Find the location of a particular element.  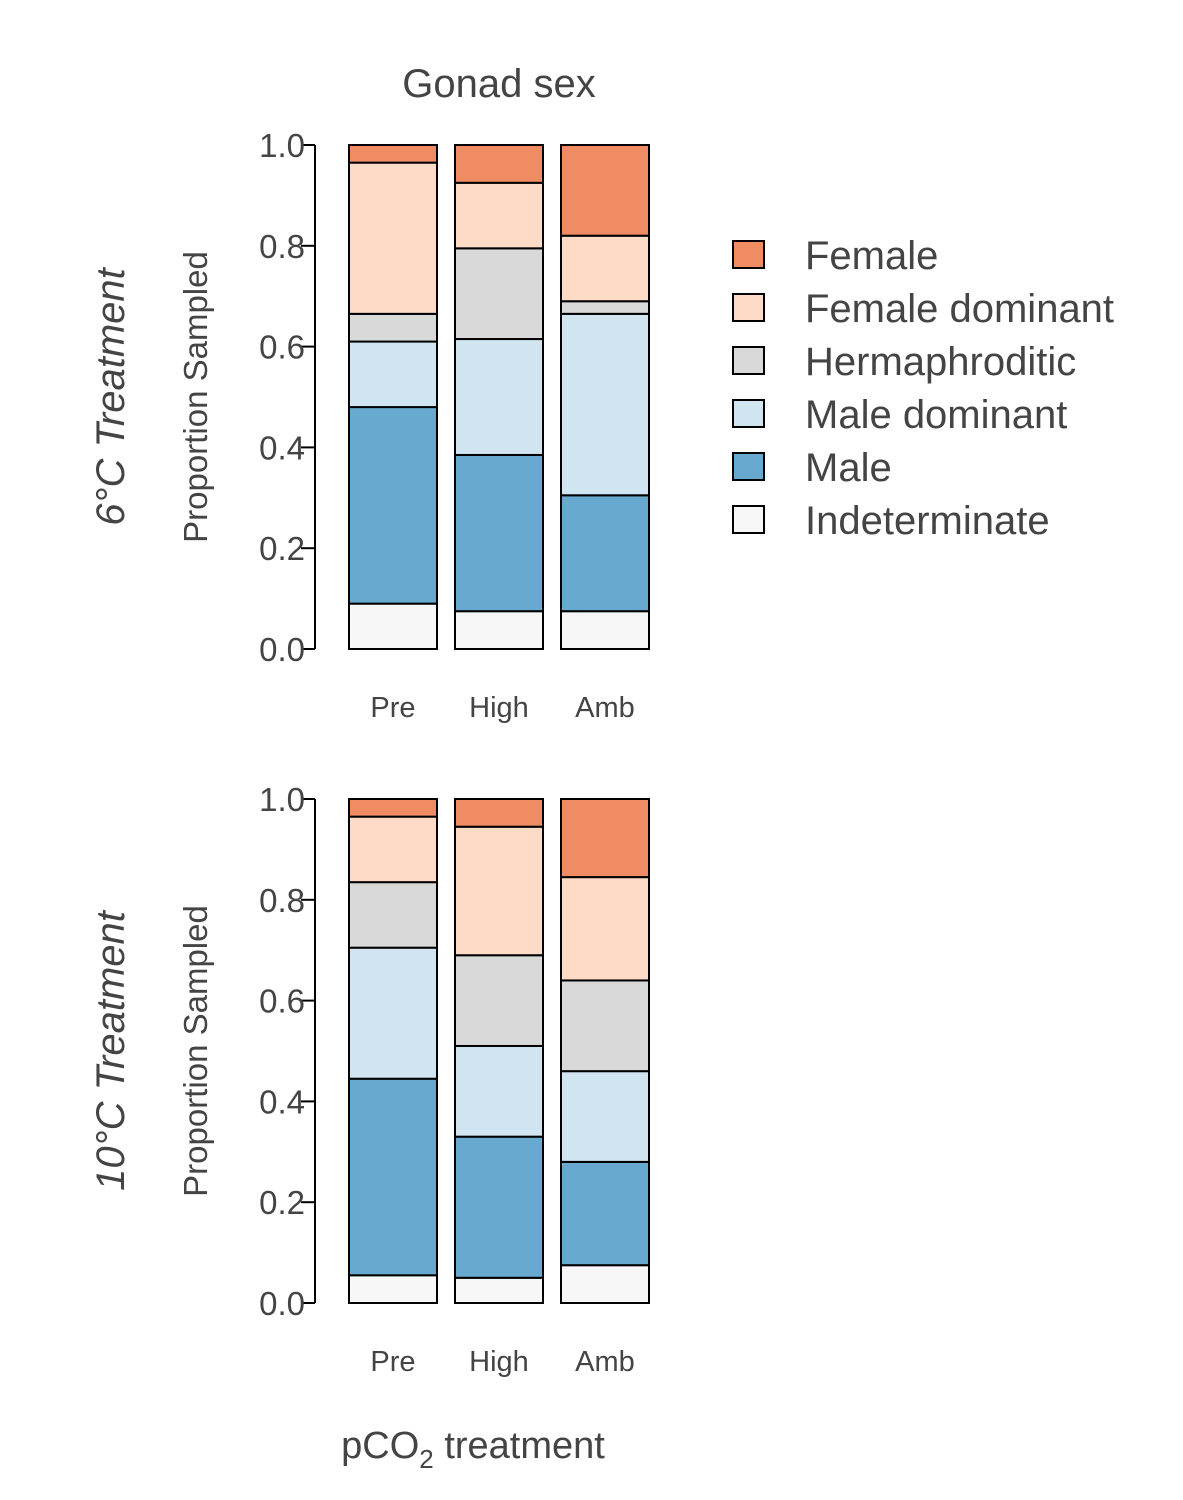

legend-item: Female is located at coordinates (835, 256).